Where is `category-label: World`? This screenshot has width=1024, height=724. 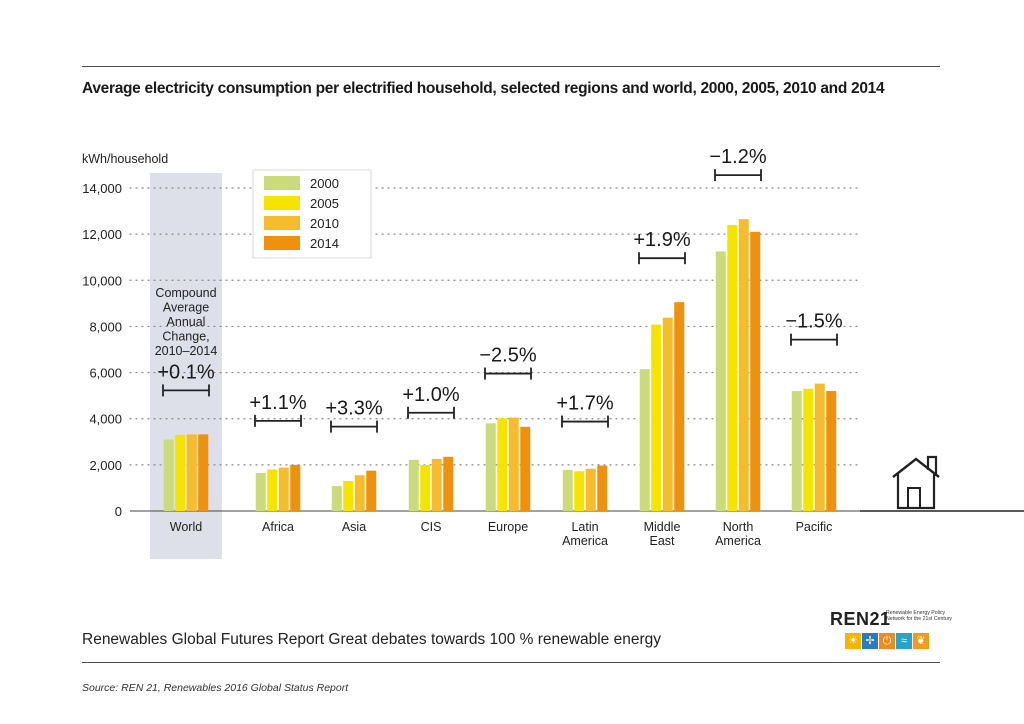 category-label: World is located at coordinates (186, 527).